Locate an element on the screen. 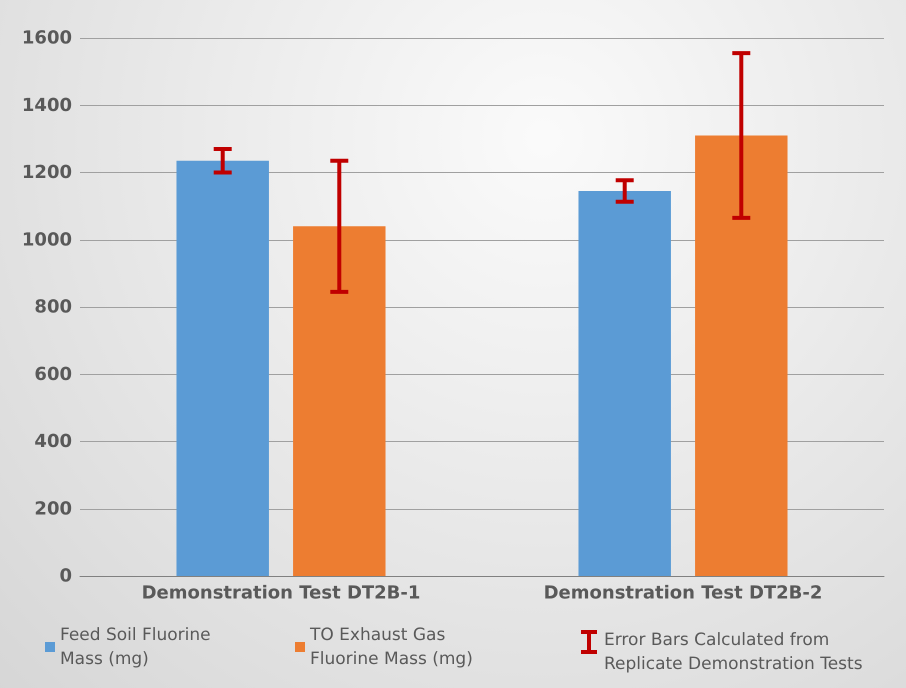 The image size is (906, 688). y-tick-label: 1400 is located at coordinates (47, 105).